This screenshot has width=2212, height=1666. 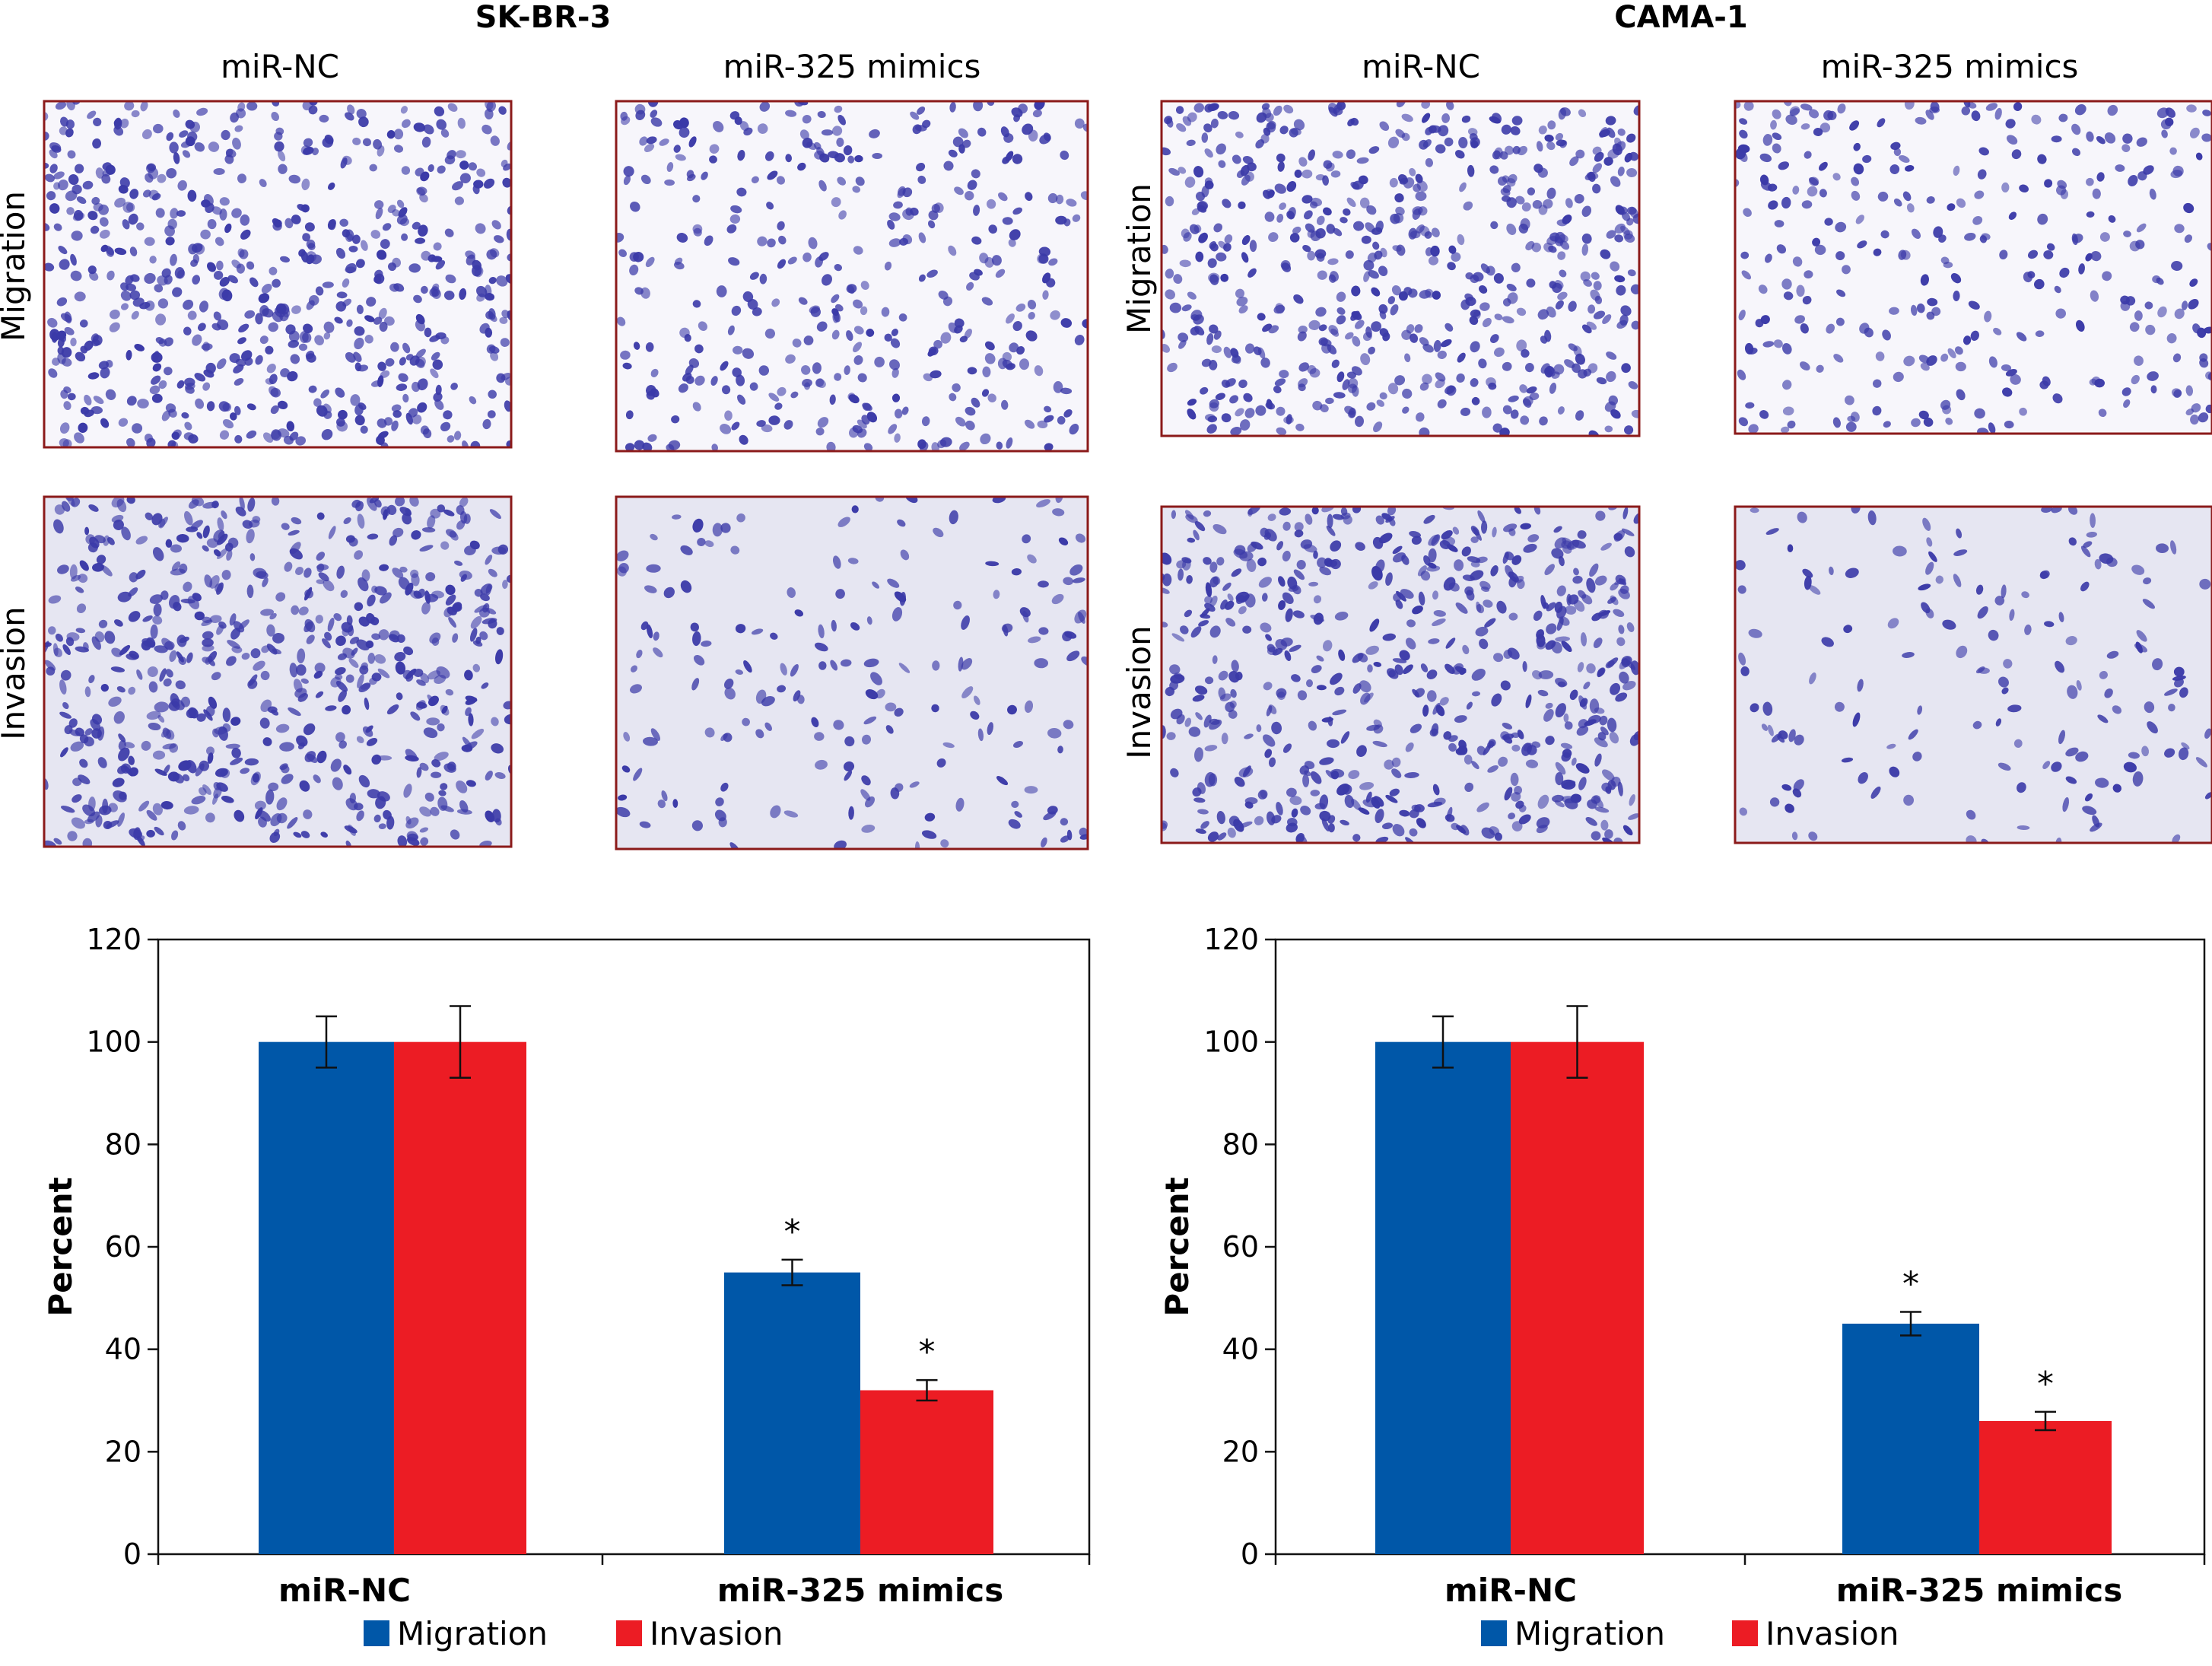 What do you see at coordinates (2046, 1421) in the screenshot?
I see `error-bar` at bounding box center [2046, 1421].